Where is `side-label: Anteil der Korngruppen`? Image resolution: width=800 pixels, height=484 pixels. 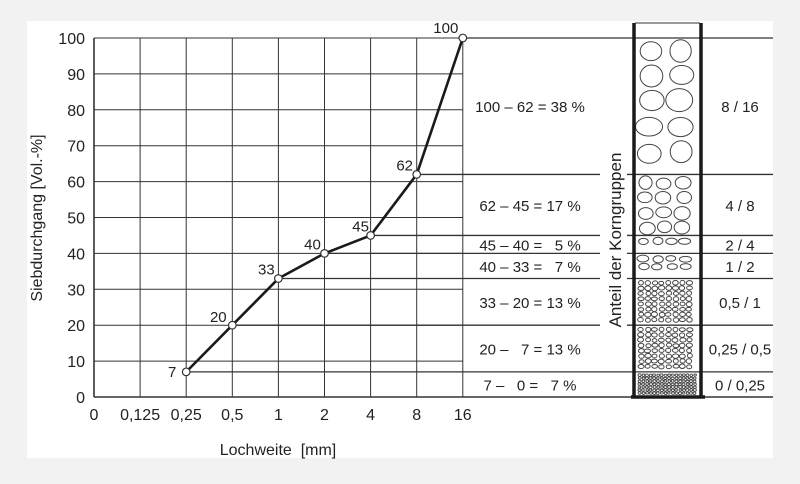 side-label: Anteil der Korngruppen is located at coordinates (615, 240).